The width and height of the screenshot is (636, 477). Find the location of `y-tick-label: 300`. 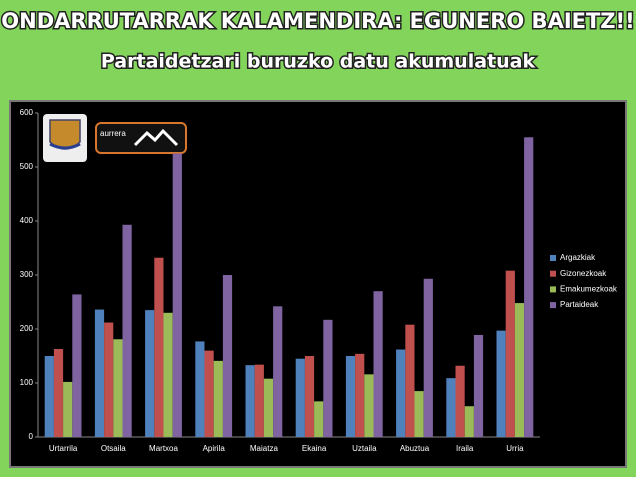

y-tick-label: 300 is located at coordinates (27, 274).